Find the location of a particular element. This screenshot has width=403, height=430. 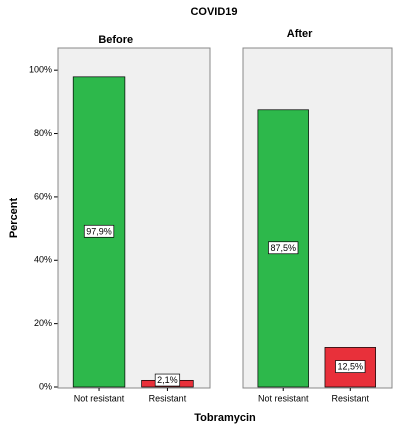

y-tick-label: 60% is located at coordinates (43, 196).